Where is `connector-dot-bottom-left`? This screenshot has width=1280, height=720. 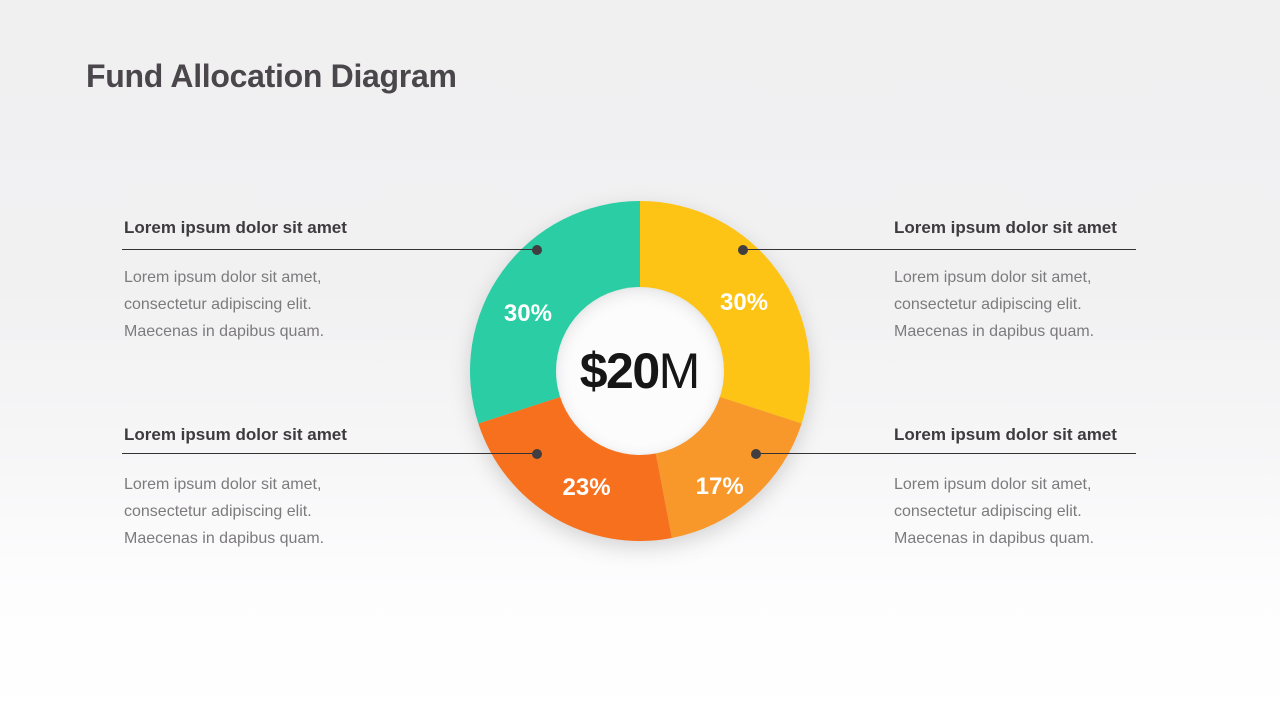
connector-dot-bottom-left is located at coordinates (537, 453).